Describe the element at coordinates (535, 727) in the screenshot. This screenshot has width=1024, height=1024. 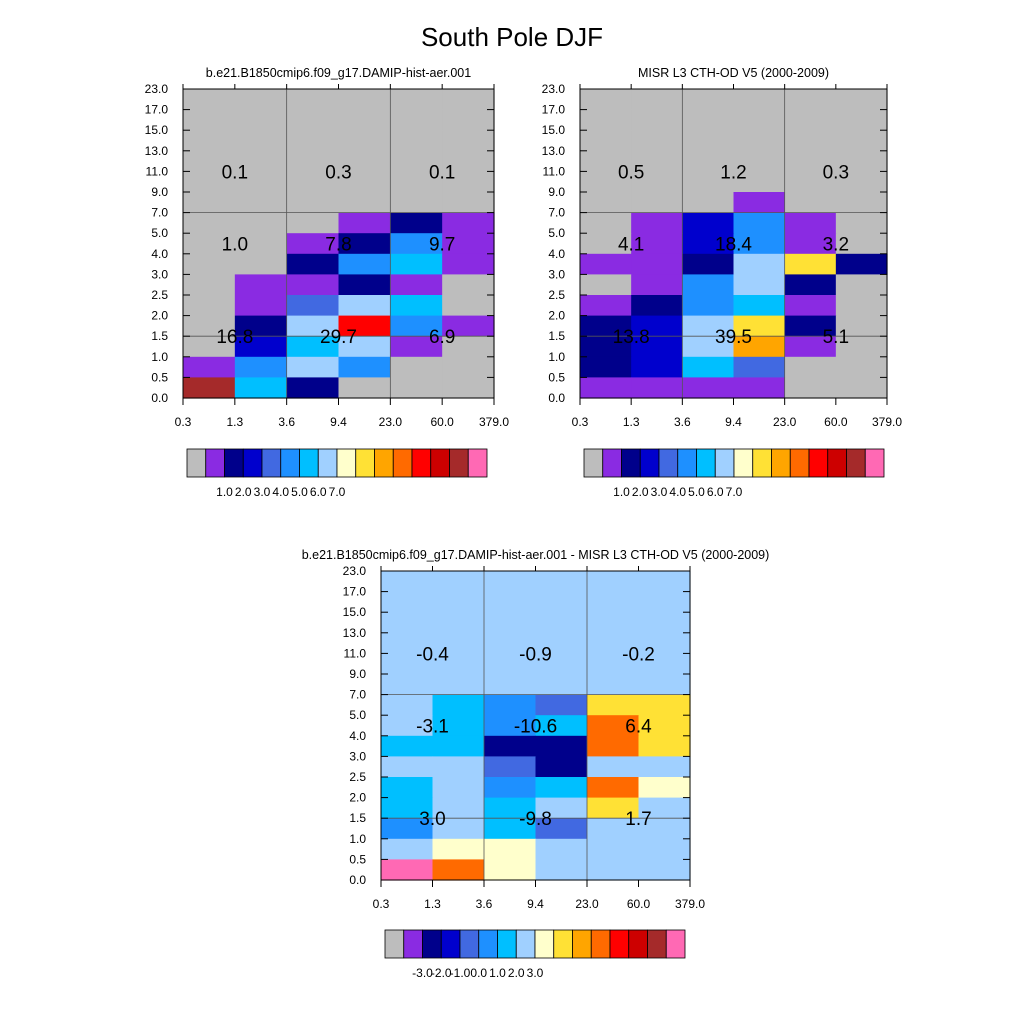
I see `region-value-label: -10.6` at that location.